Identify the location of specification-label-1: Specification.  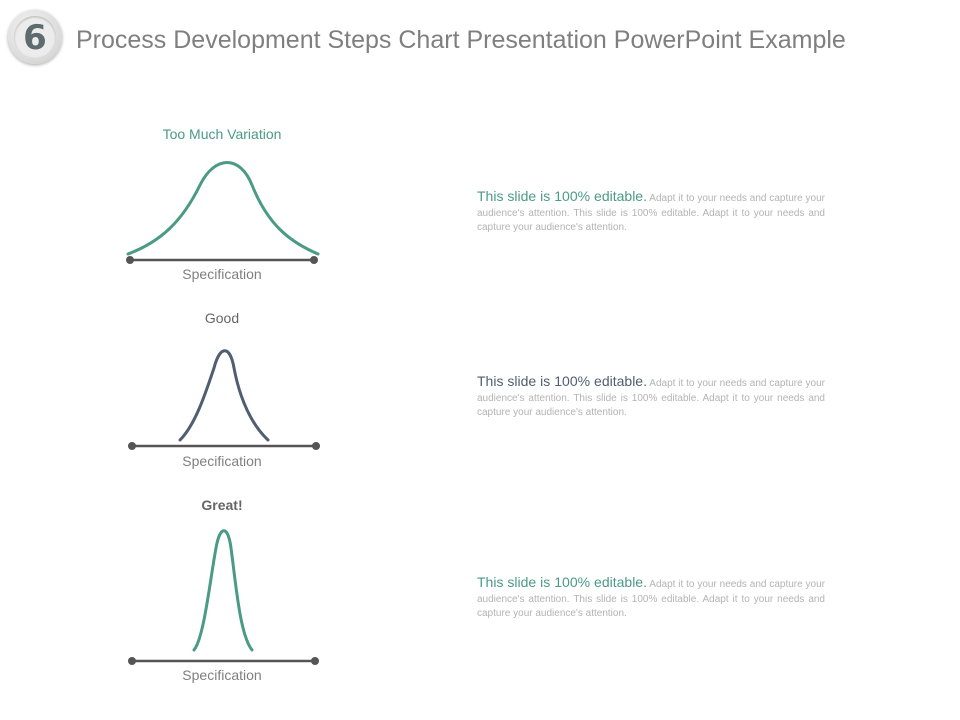
(222, 274).